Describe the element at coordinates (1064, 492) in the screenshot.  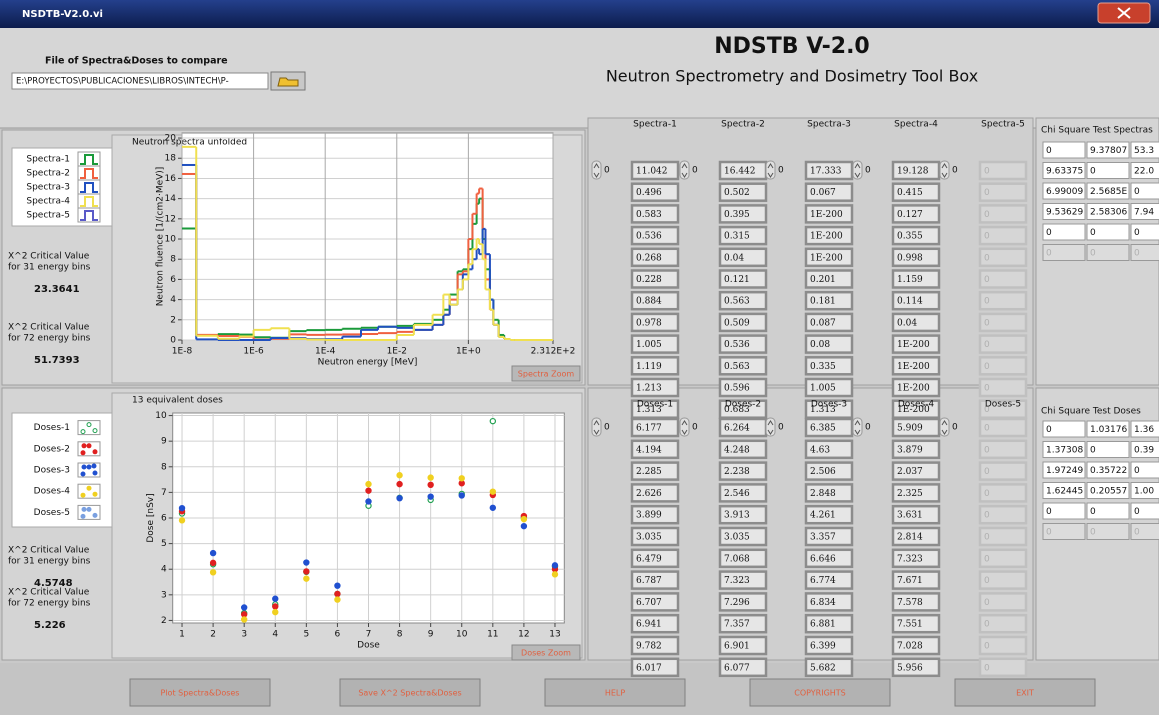
I see `chi-value: 1.62445` at that location.